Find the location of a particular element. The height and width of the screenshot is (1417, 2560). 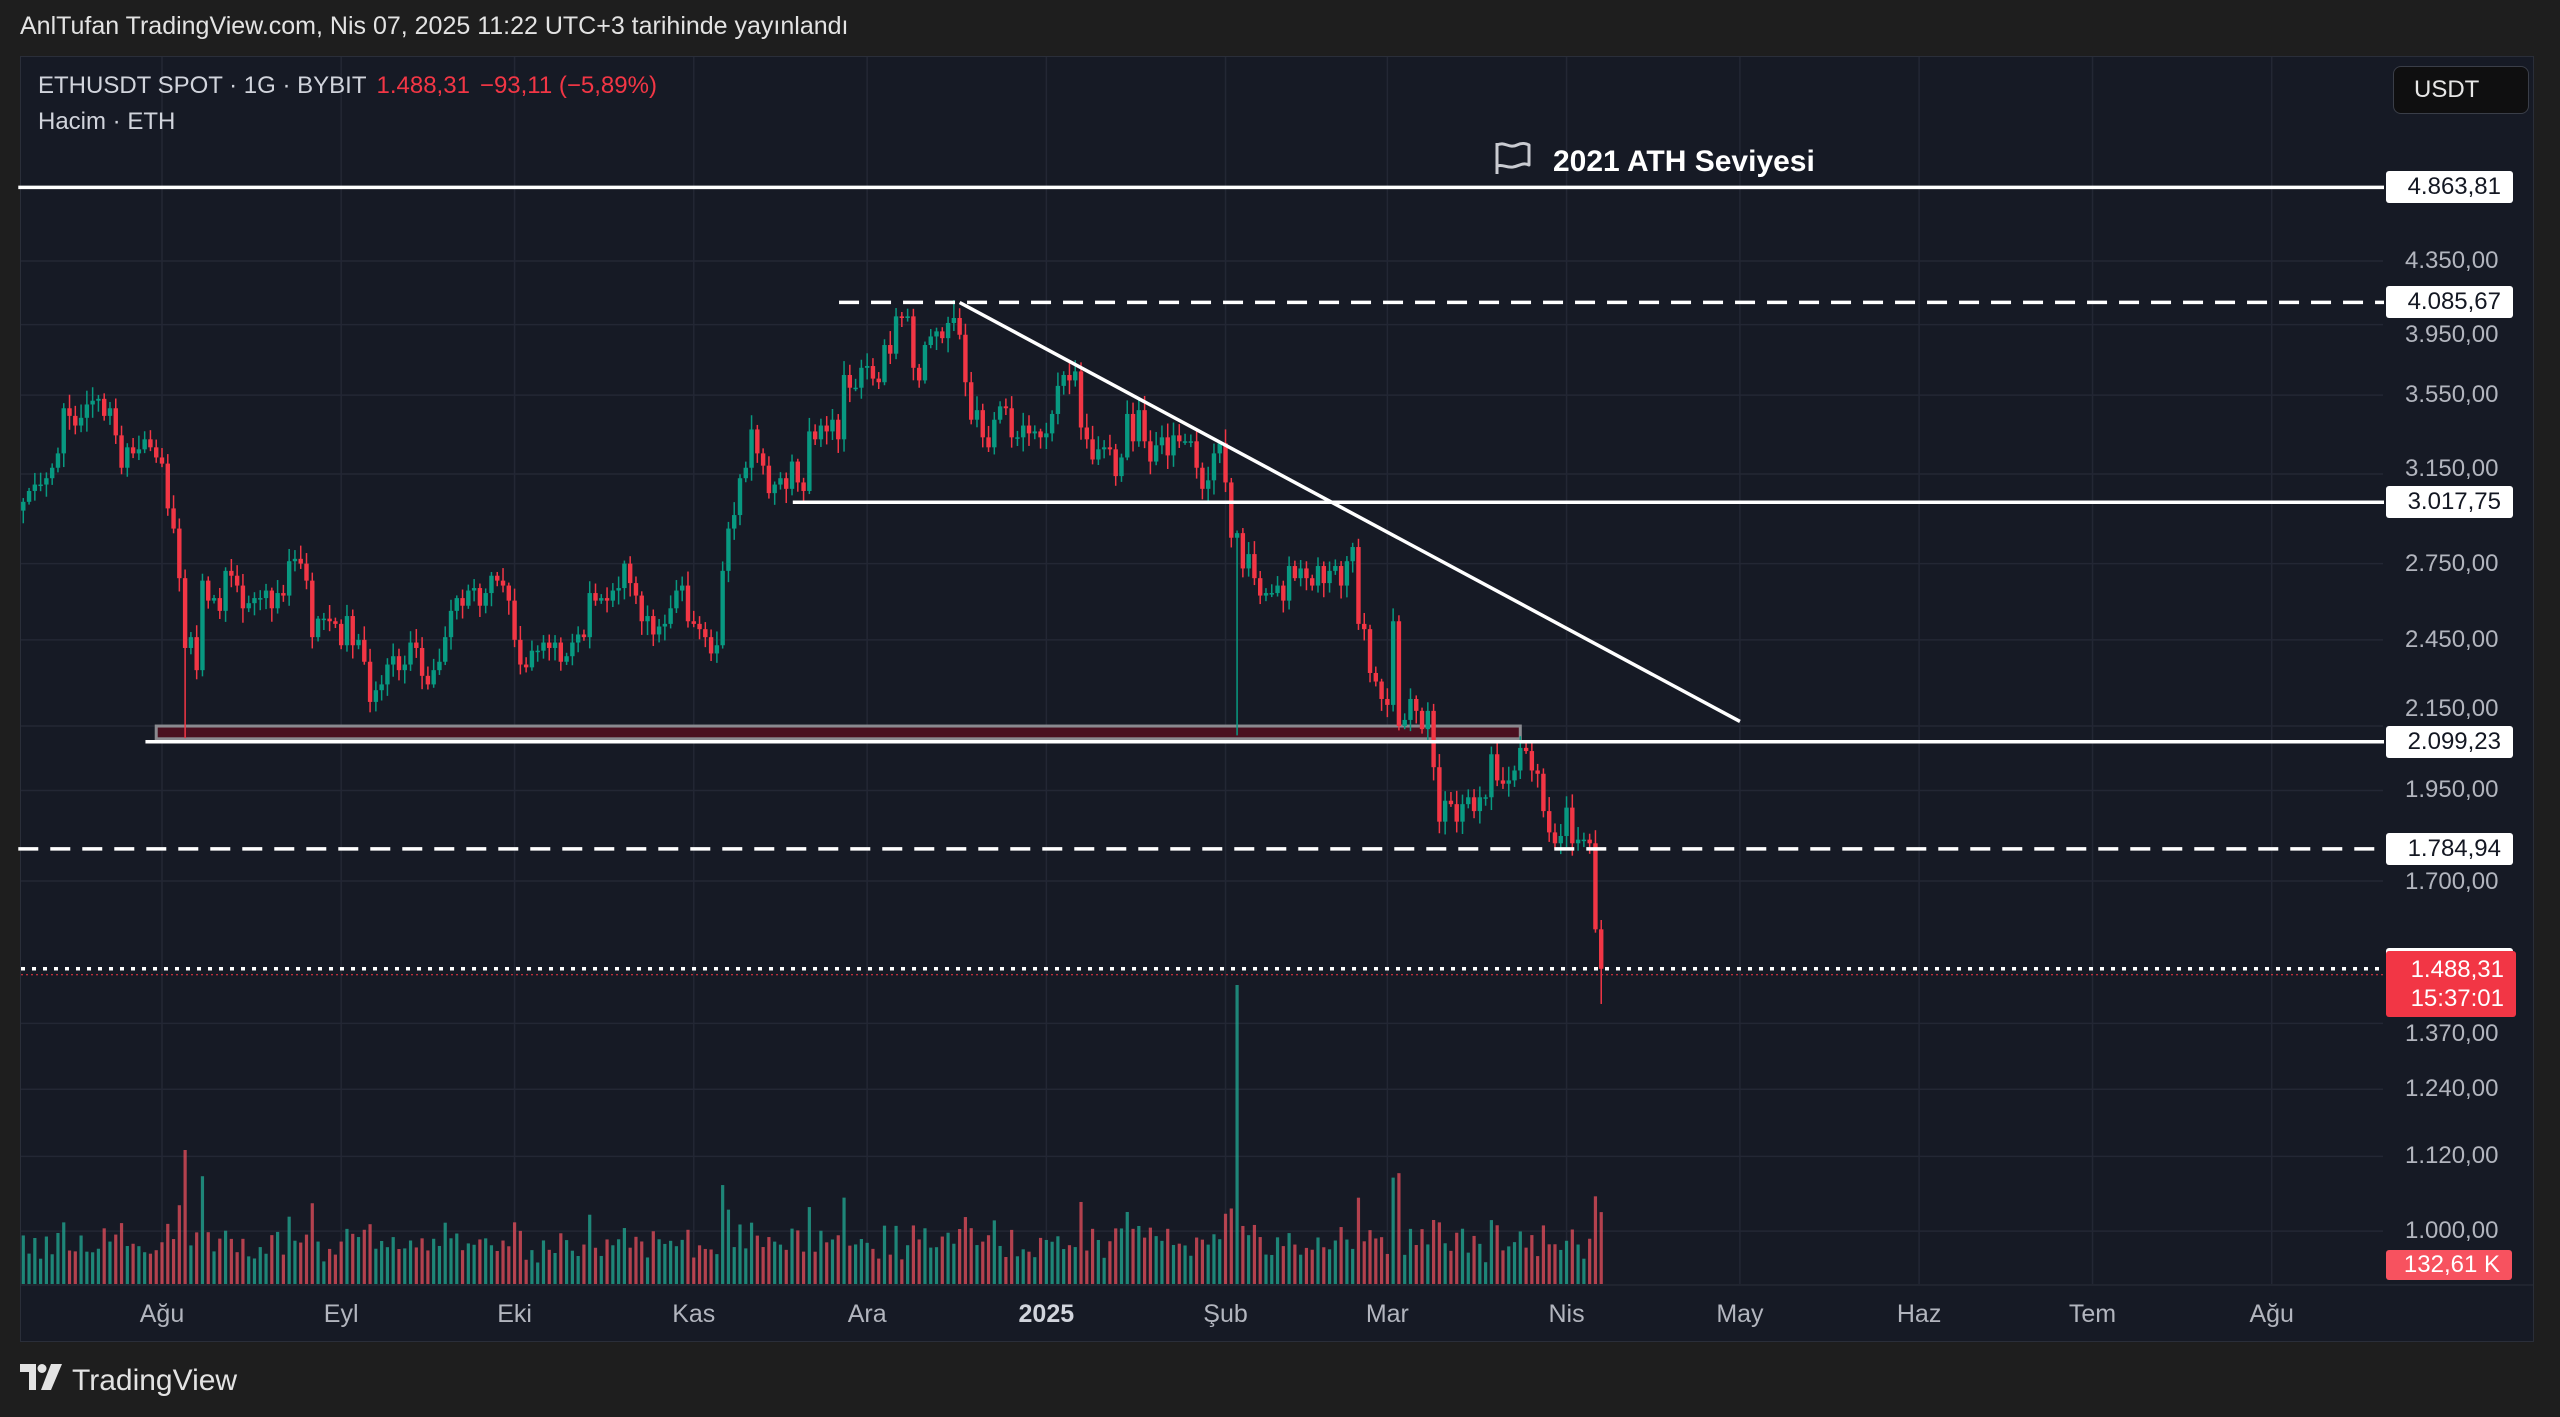

volume-legend: Hacim · ETH is located at coordinates (107, 121).